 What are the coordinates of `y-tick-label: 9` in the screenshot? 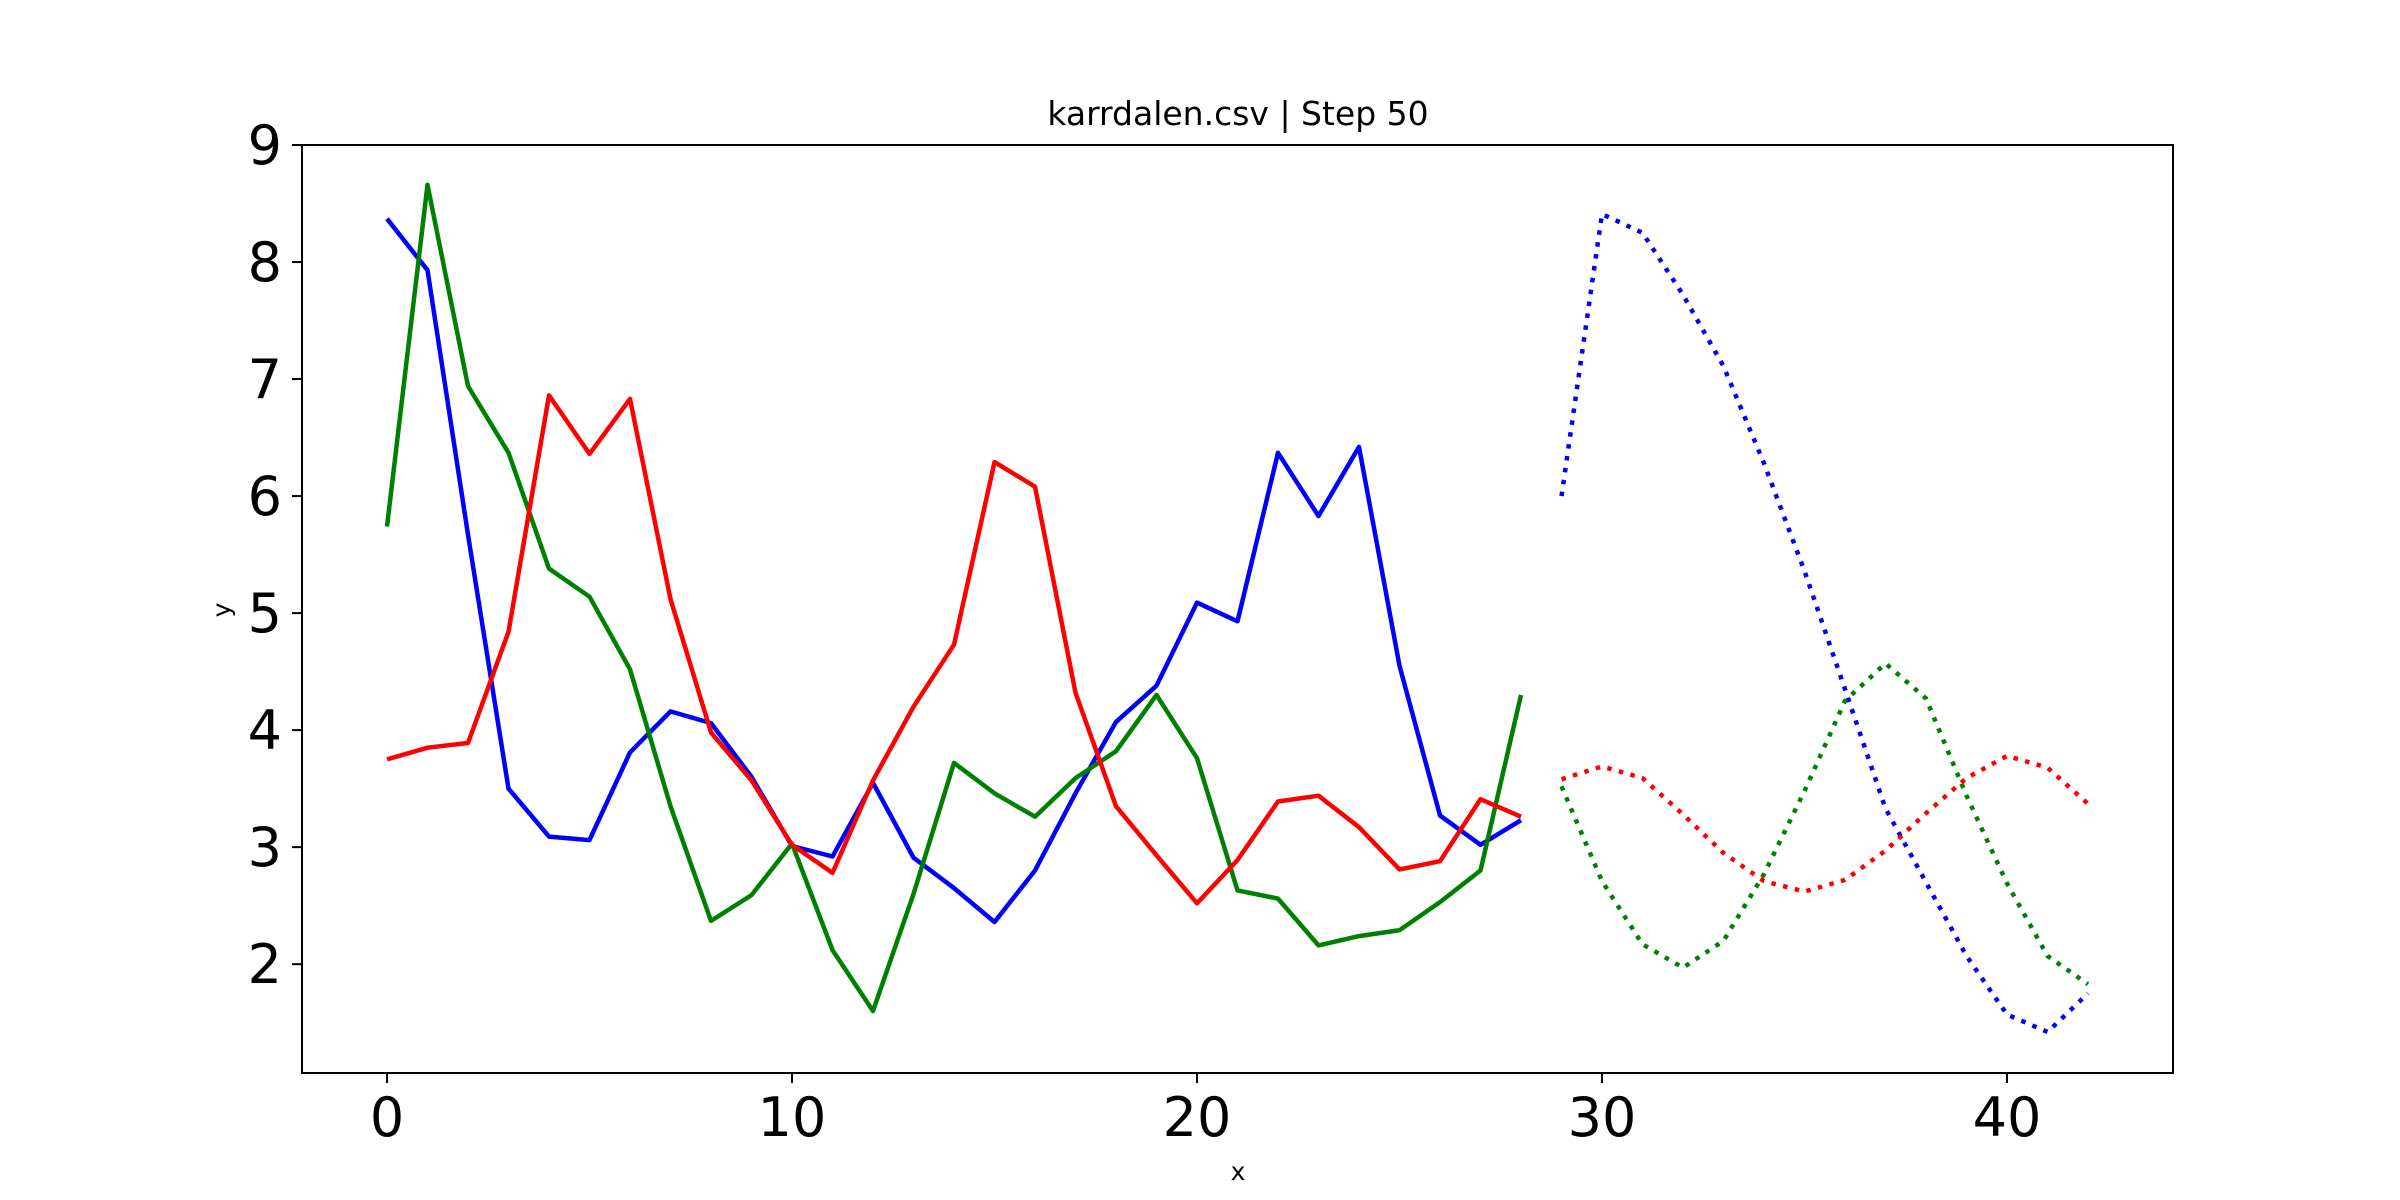 It's located at (265, 145).